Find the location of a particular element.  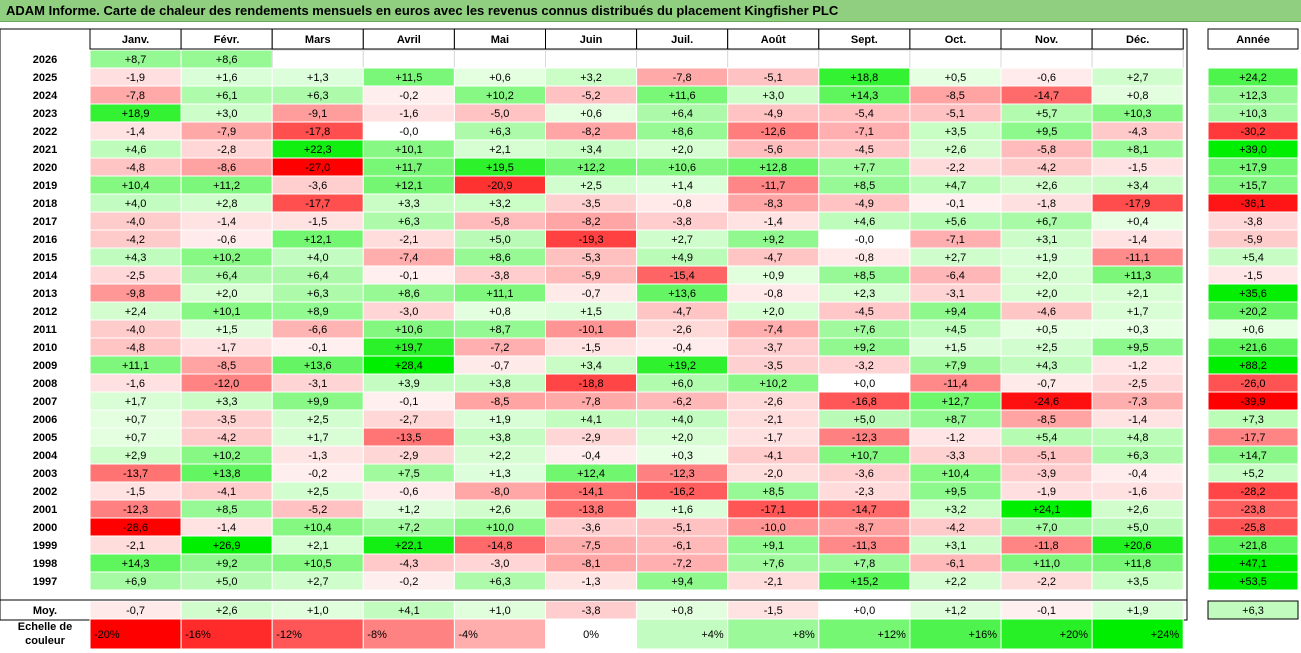

cell-value: -4,9 is located at coordinates (864, 204).